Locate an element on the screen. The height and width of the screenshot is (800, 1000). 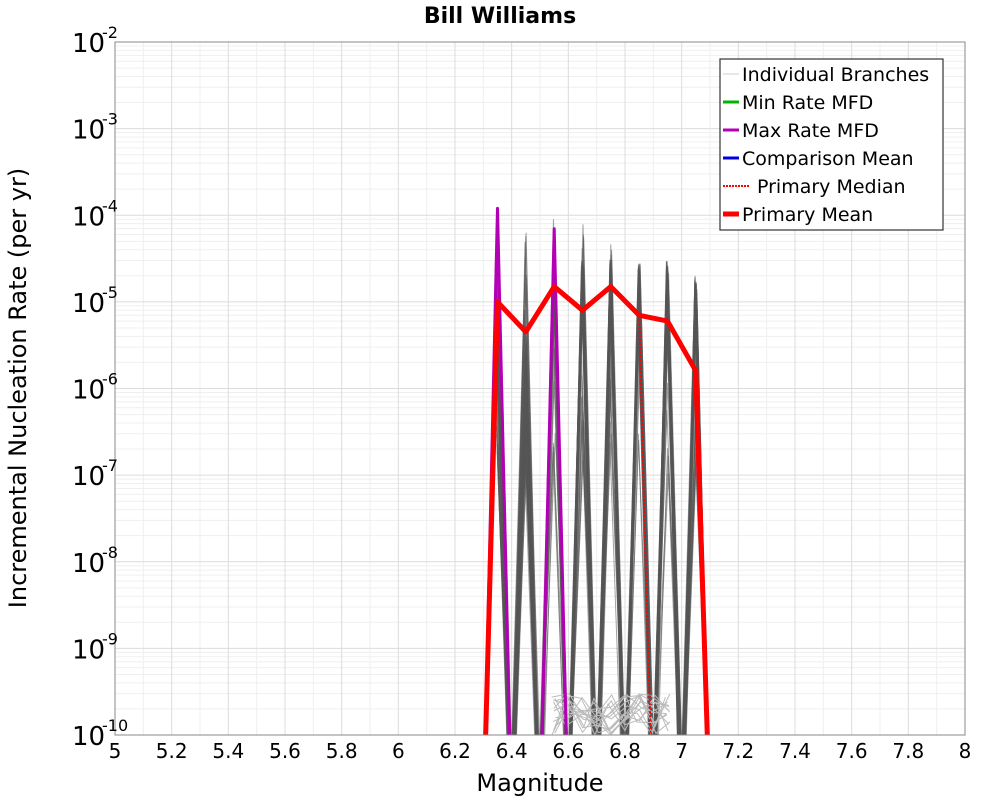
x-tick-label: 6 is located at coordinates (398, 751).